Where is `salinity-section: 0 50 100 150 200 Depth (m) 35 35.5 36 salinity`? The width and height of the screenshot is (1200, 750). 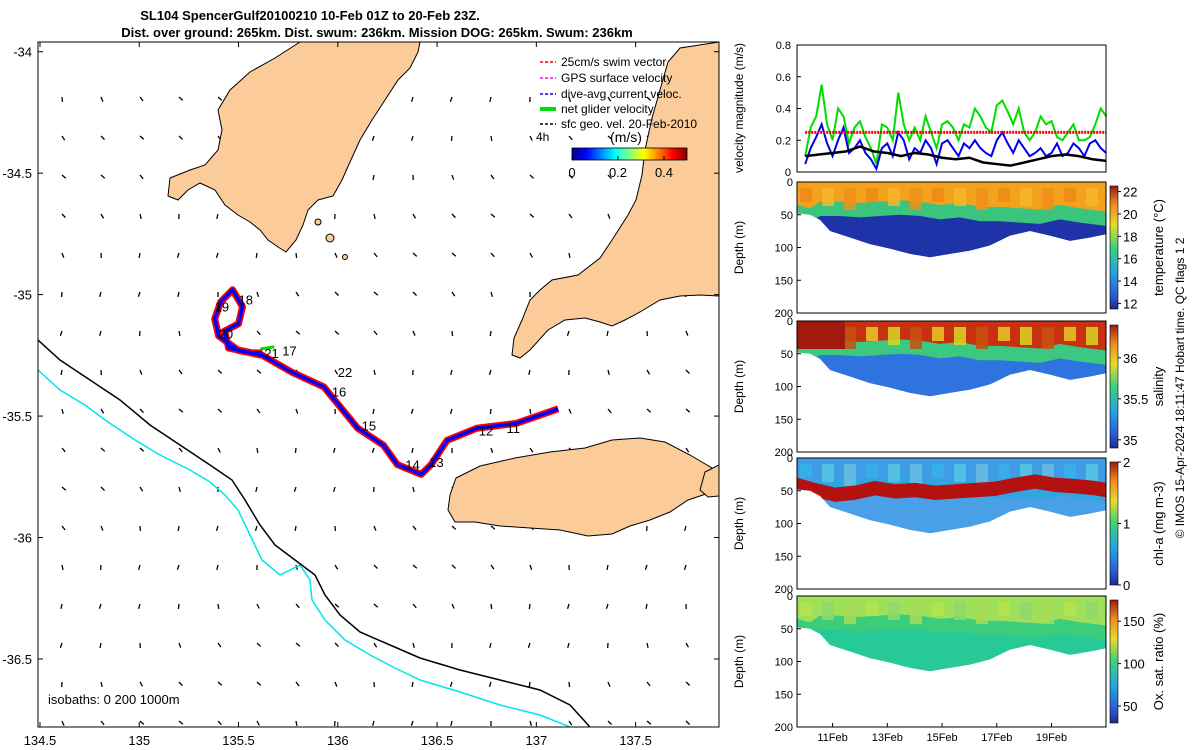 salinity-section: 0 50 100 150 200 Depth (m) 35 35.5 36 salinity is located at coordinates (949, 387).